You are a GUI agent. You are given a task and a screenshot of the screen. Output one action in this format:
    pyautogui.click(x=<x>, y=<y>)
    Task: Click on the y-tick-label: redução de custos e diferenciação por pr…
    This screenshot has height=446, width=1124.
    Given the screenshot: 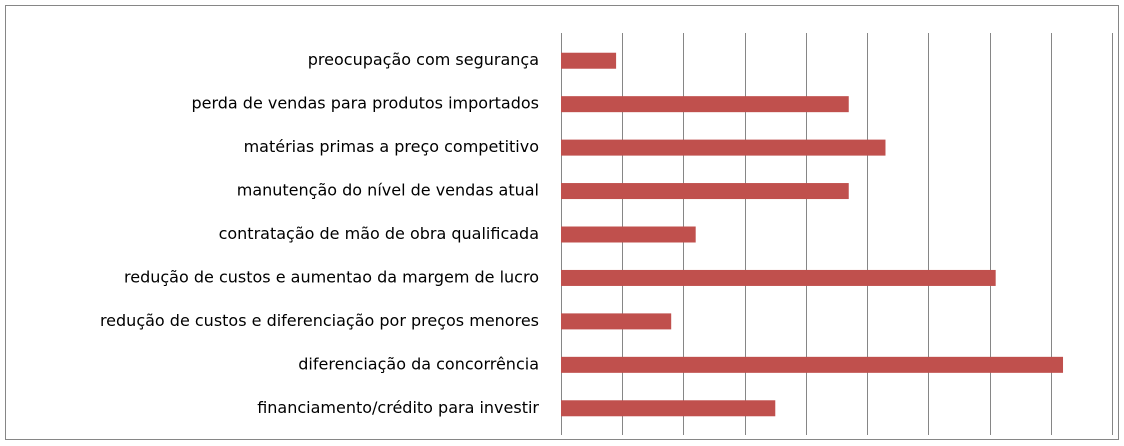 What is the action you would take?
    pyautogui.click(x=319, y=320)
    